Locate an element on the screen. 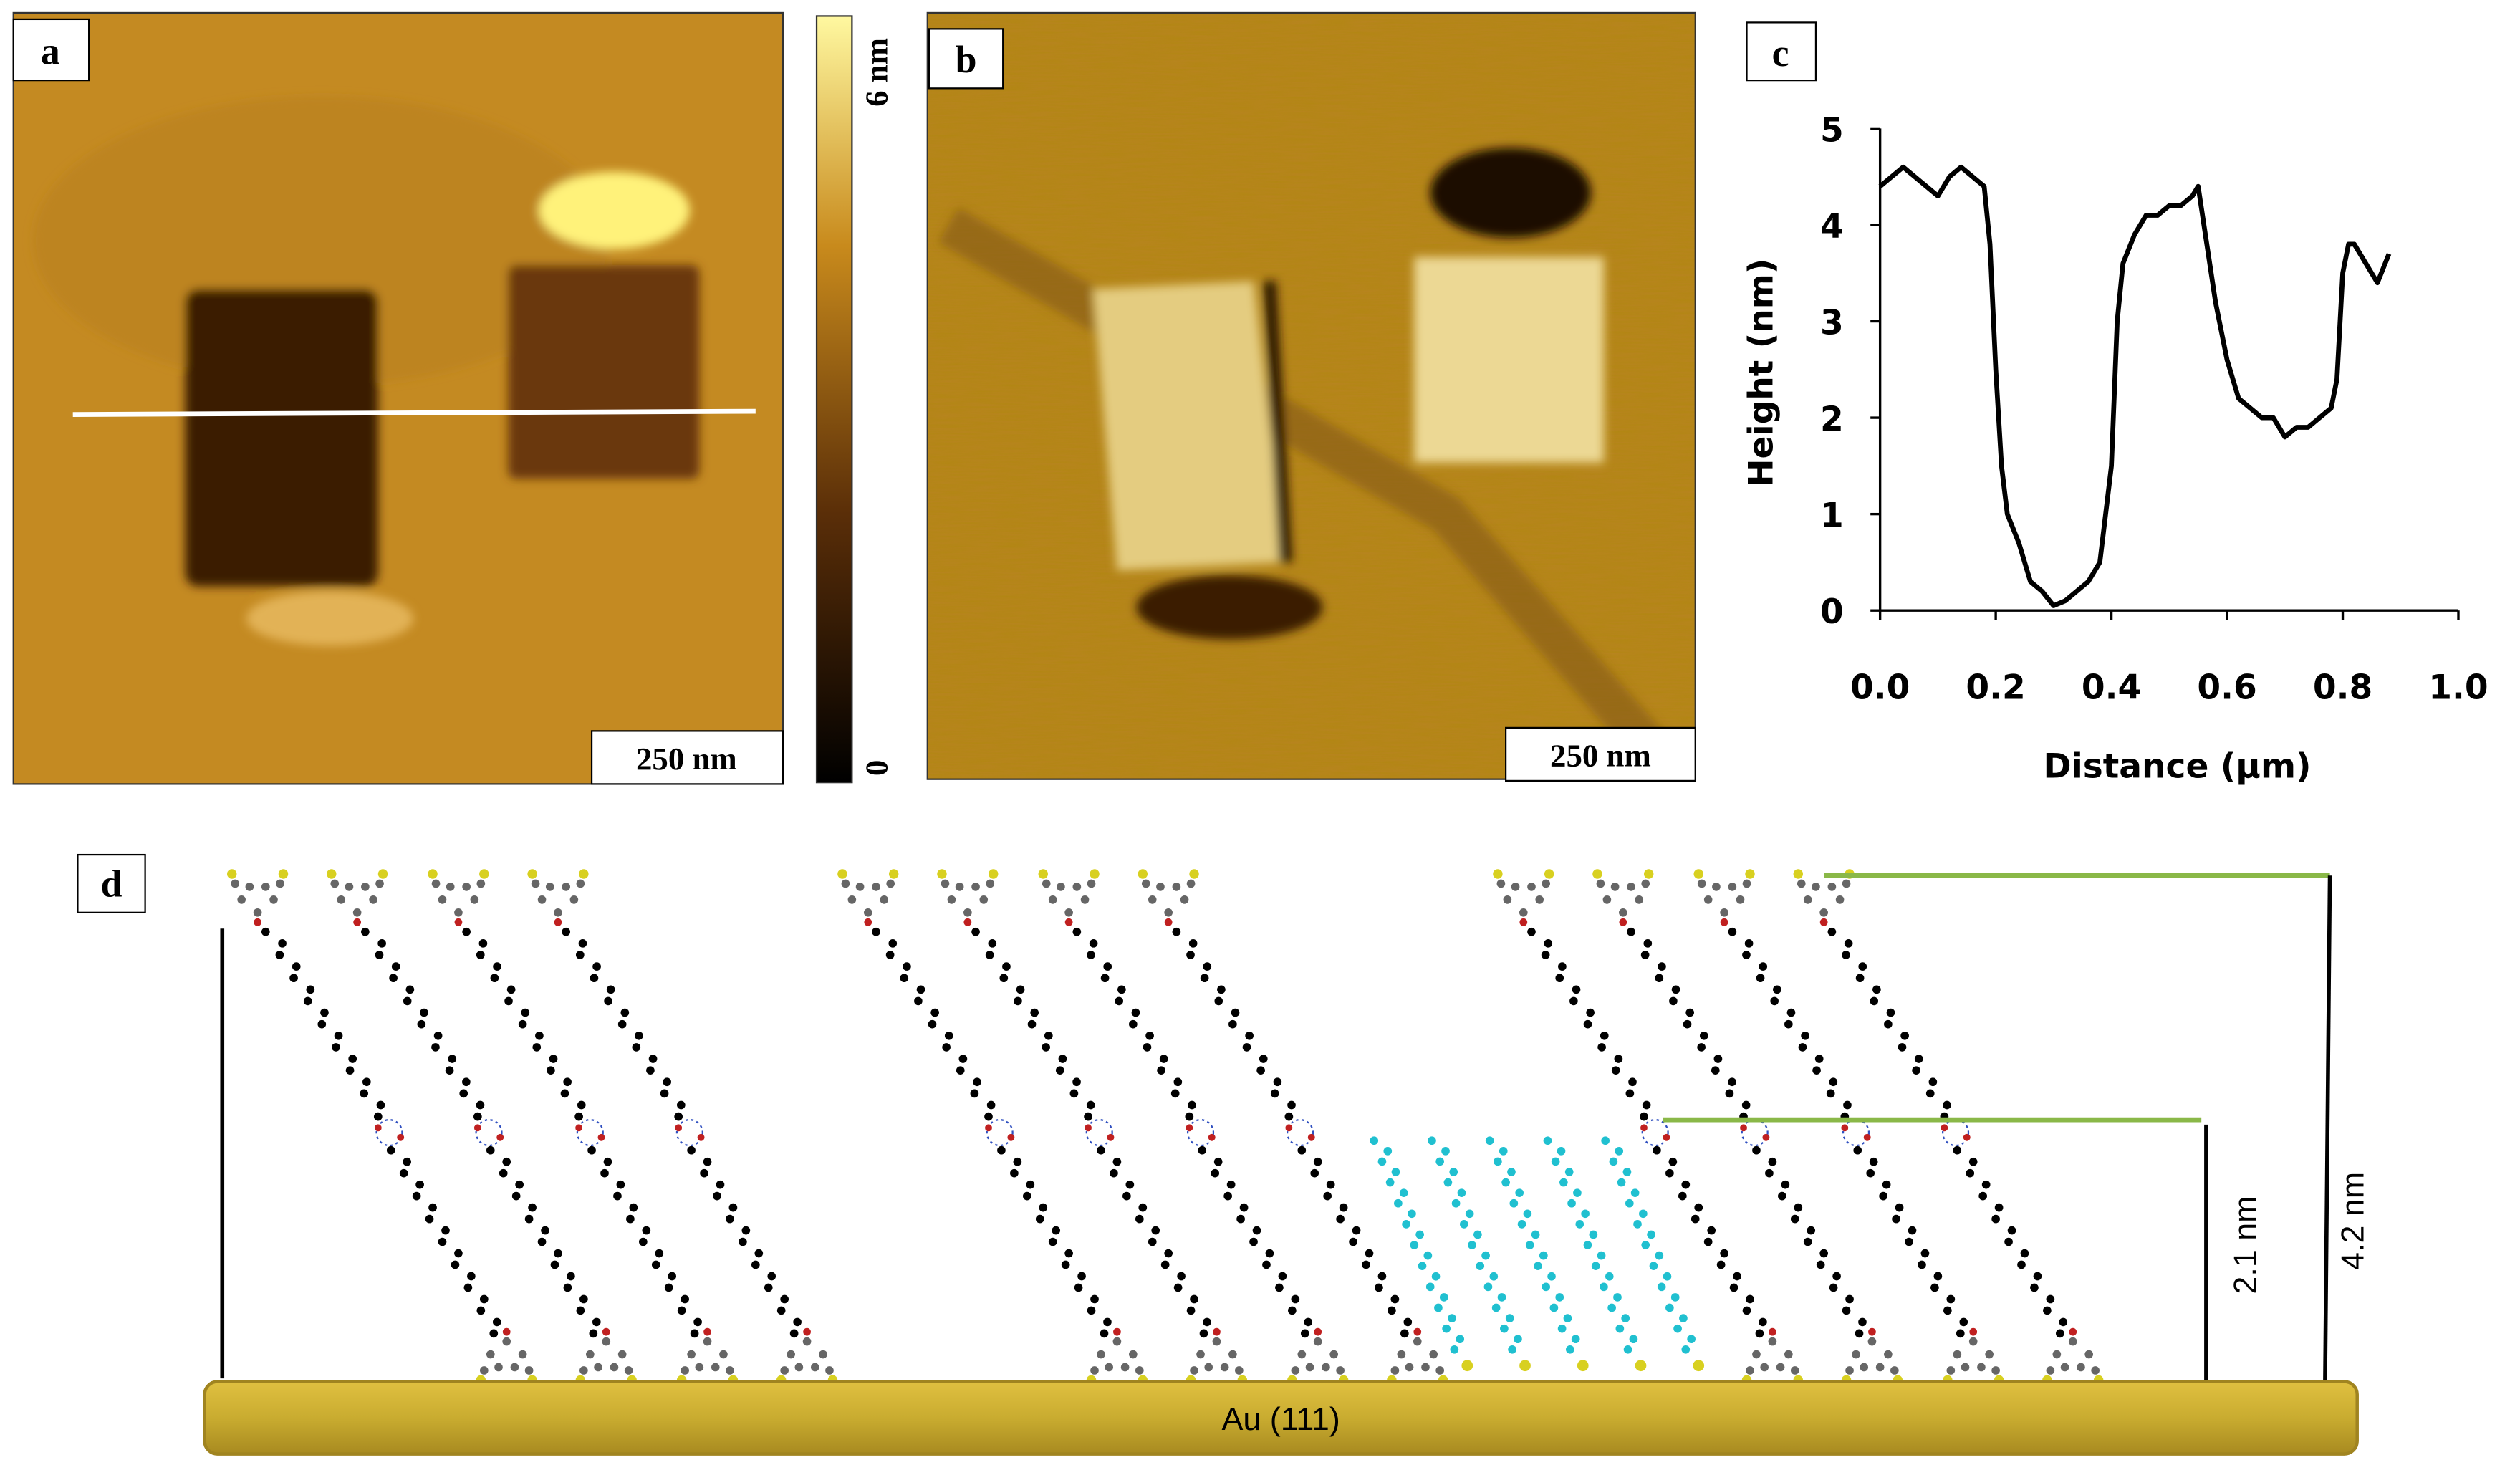 The image size is (2520, 1470). panel-label: a is located at coordinates (50, 52).